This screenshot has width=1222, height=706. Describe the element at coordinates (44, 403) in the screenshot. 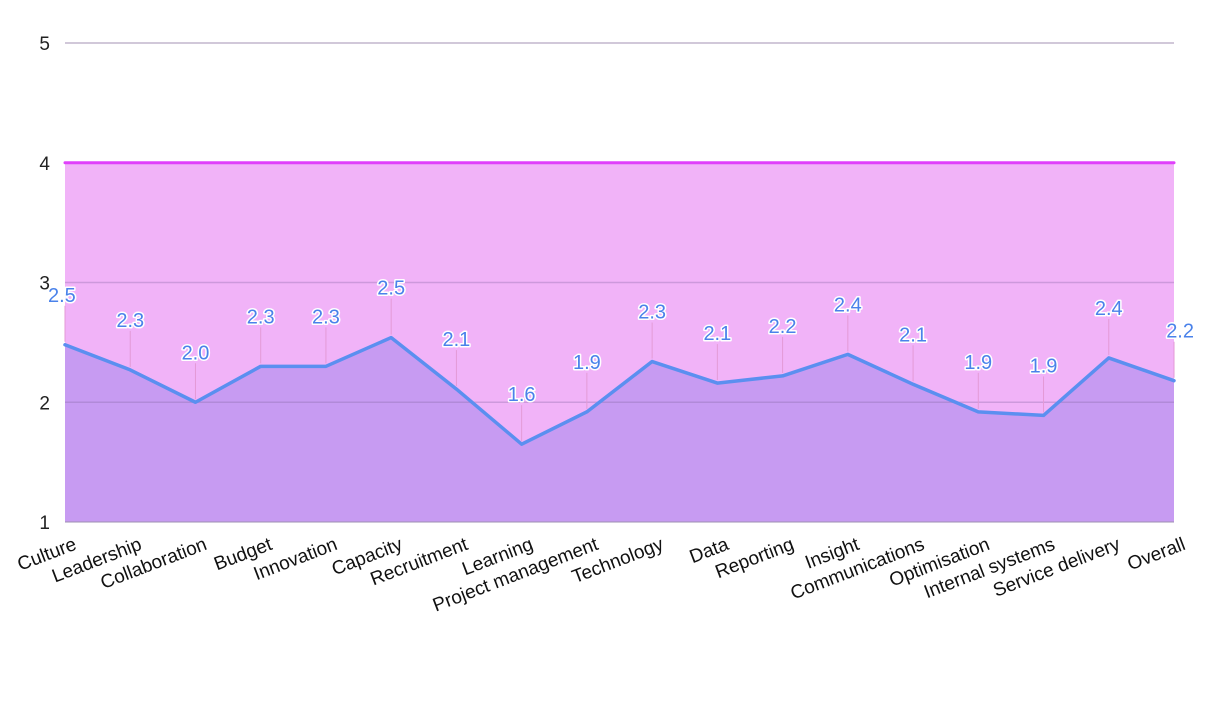

I see `y-tick-label: 2` at that location.